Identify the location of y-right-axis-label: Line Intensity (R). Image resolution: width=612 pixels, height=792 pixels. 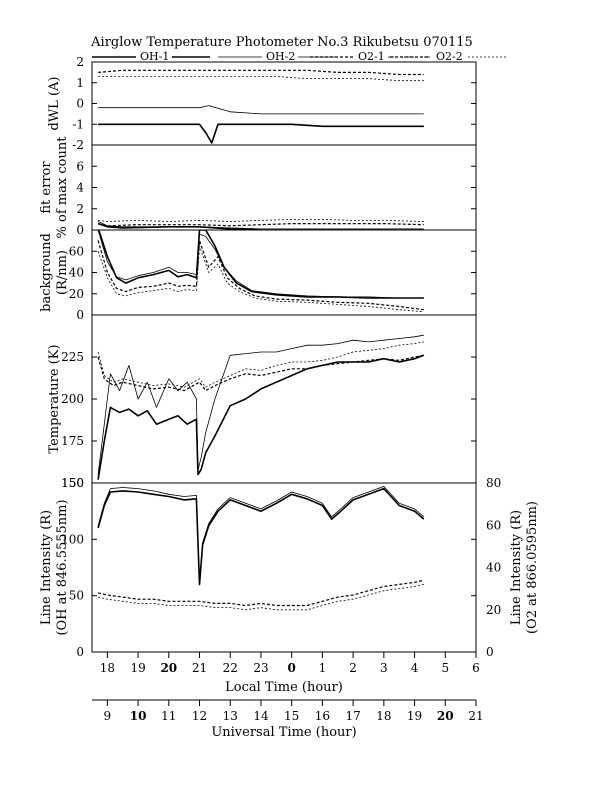
(516, 567).